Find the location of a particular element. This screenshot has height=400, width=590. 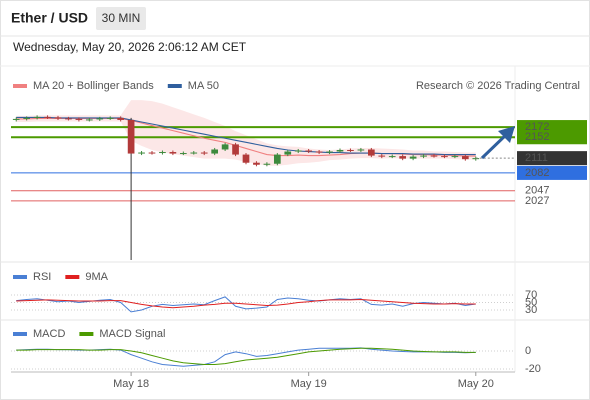

timestamp: Wednesday, May 20, 2026 2:06:12 AM CET is located at coordinates (130, 47).